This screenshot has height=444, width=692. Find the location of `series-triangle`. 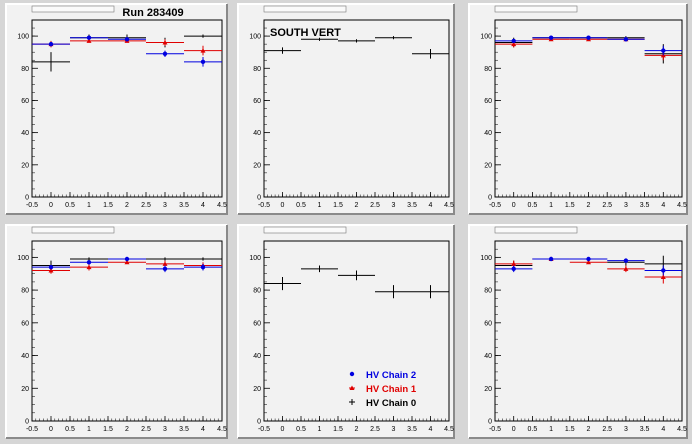

series-triangle is located at coordinates (127, 266).